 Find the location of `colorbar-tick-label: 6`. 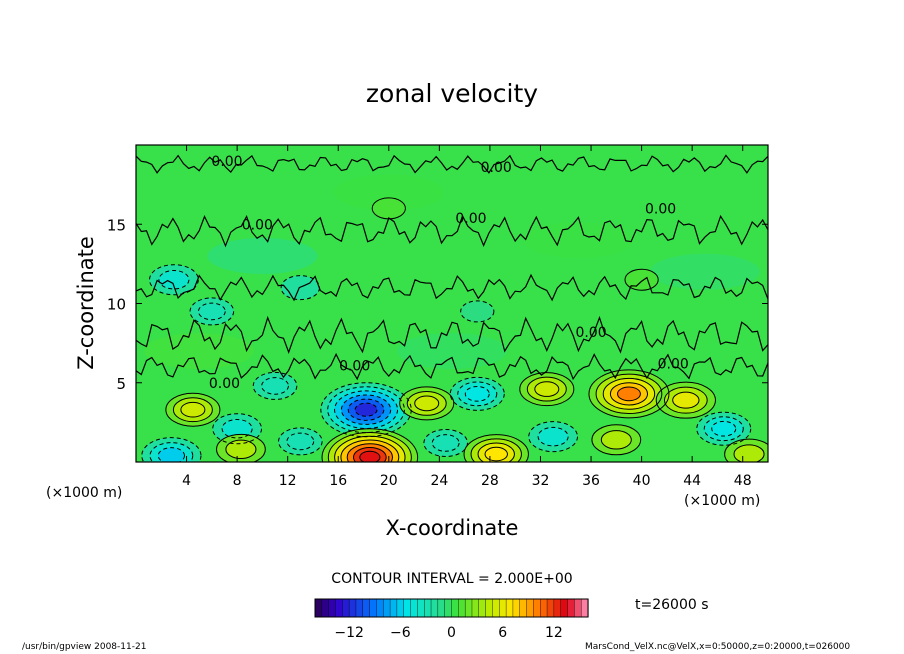

colorbar-tick-label: 6 is located at coordinates (502, 633).